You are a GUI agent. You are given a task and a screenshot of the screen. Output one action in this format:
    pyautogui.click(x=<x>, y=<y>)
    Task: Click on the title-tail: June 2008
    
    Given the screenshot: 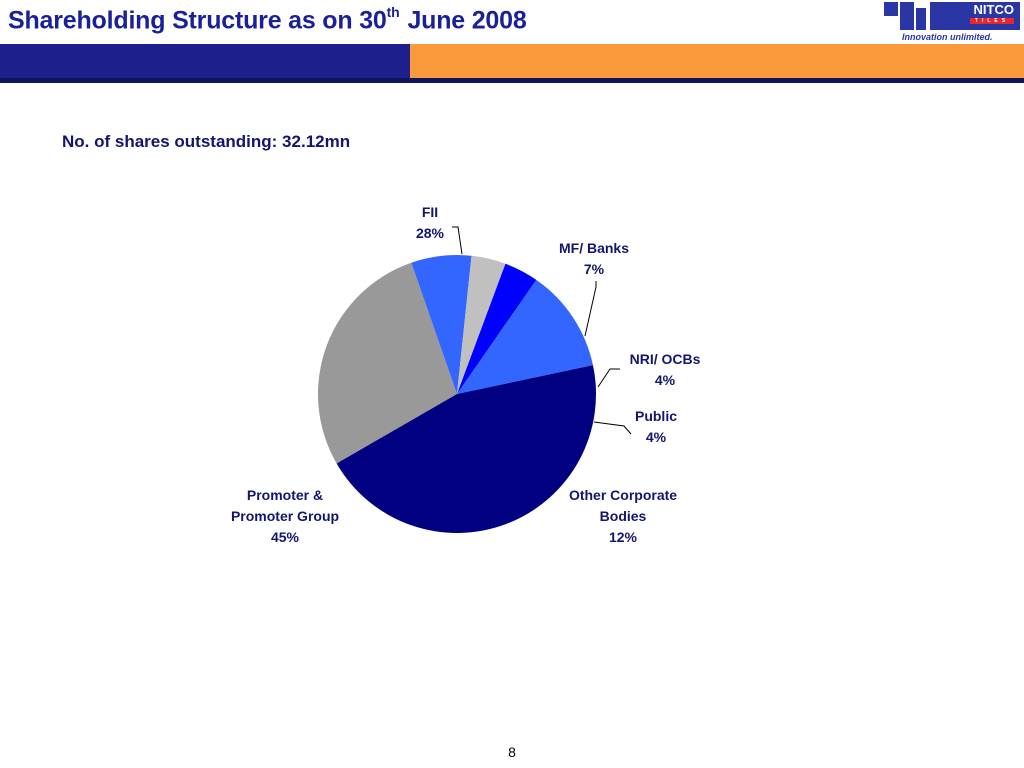 What is the action you would take?
    pyautogui.click(x=467, y=20)
    